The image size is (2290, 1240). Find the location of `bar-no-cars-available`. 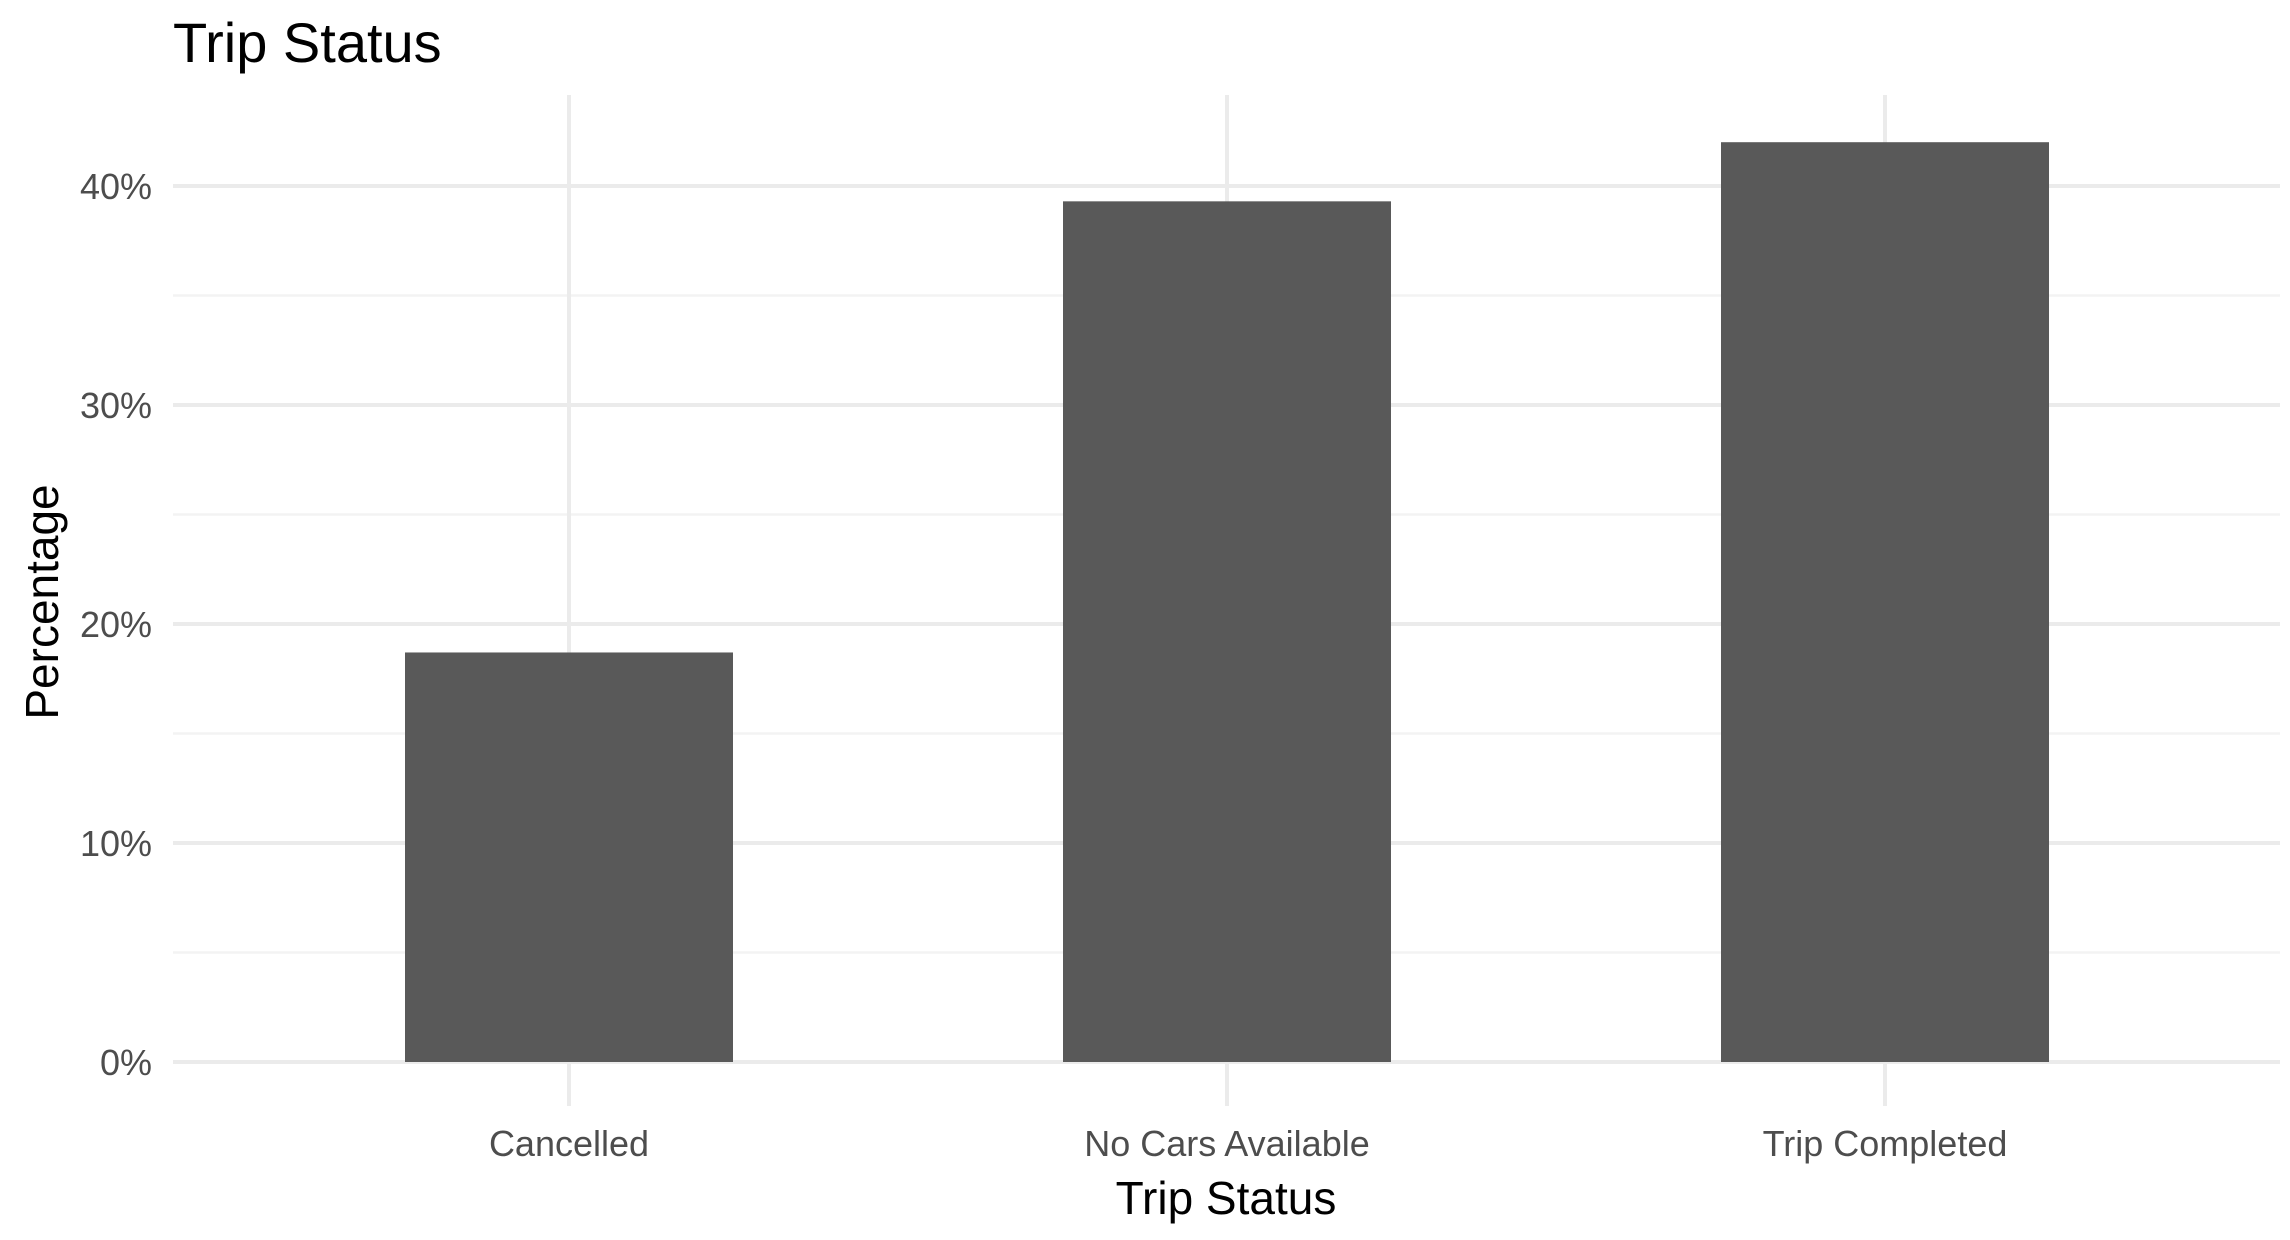

bar-no-cars-available is located at coordinates (1227, 631).